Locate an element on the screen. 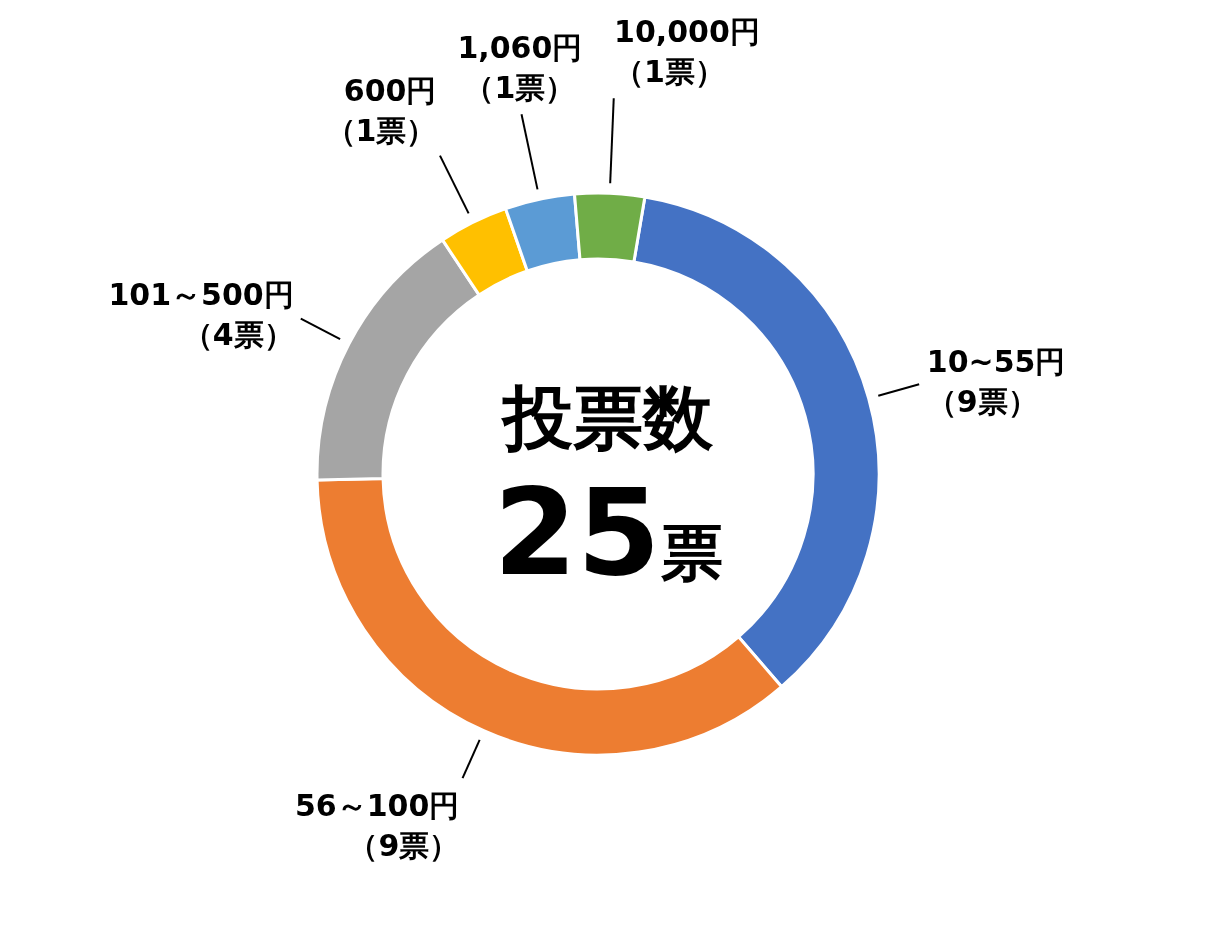 The width and height of the screenshot is (1216, 932). slice-label: 600円 is located at coordinates (390, 90).